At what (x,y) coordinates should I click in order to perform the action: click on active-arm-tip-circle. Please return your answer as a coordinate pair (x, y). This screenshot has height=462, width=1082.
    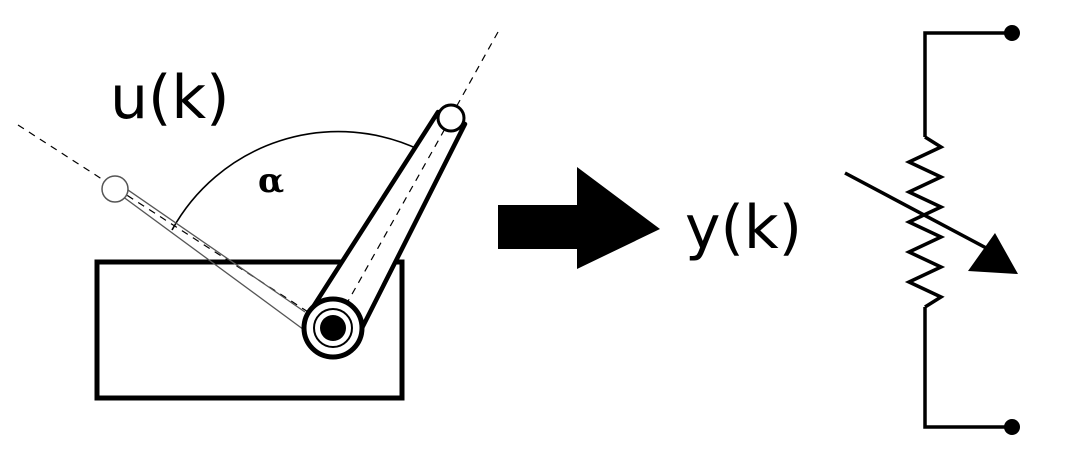
    Looking at the image, I should click on (451, 118).